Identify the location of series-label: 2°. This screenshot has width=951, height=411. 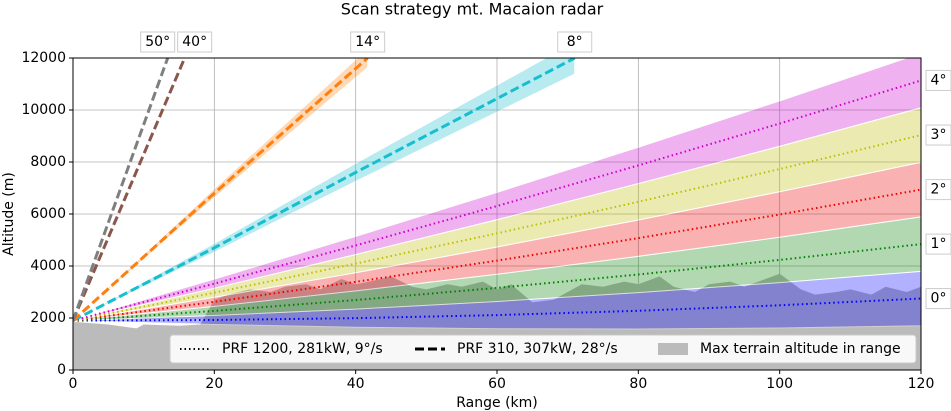
(939, 190).